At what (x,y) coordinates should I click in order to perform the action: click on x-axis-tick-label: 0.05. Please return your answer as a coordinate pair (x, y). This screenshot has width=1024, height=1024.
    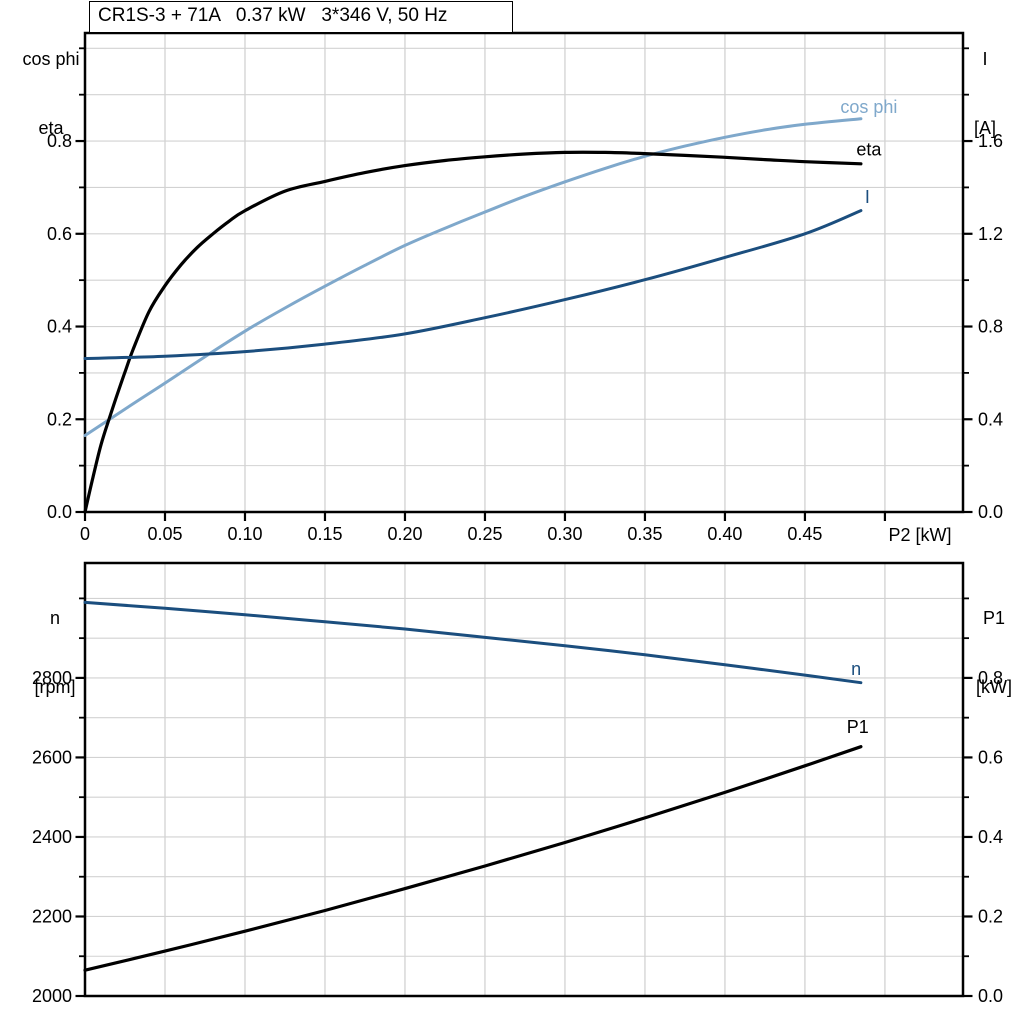
    Looking at the image, I should click on (164, 534).